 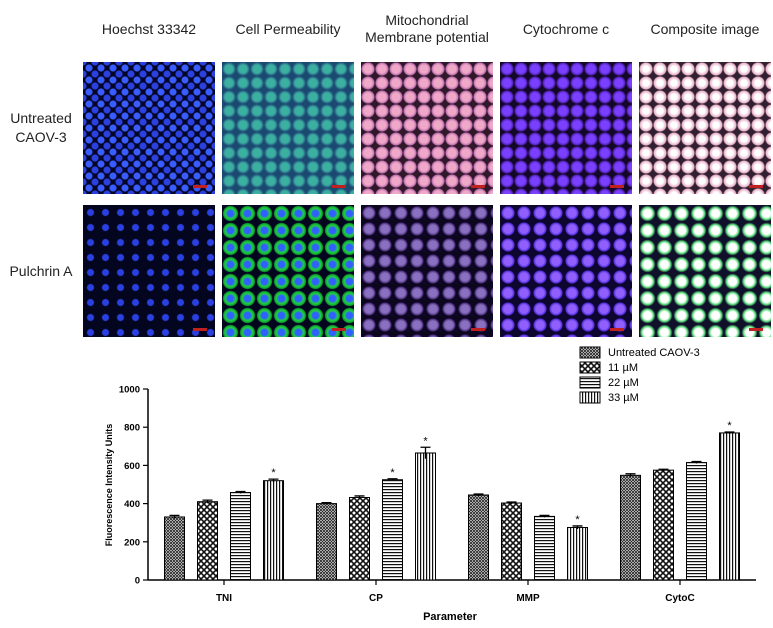 I want to click on y-tick-label: 1000, so click(x=129, y=390).